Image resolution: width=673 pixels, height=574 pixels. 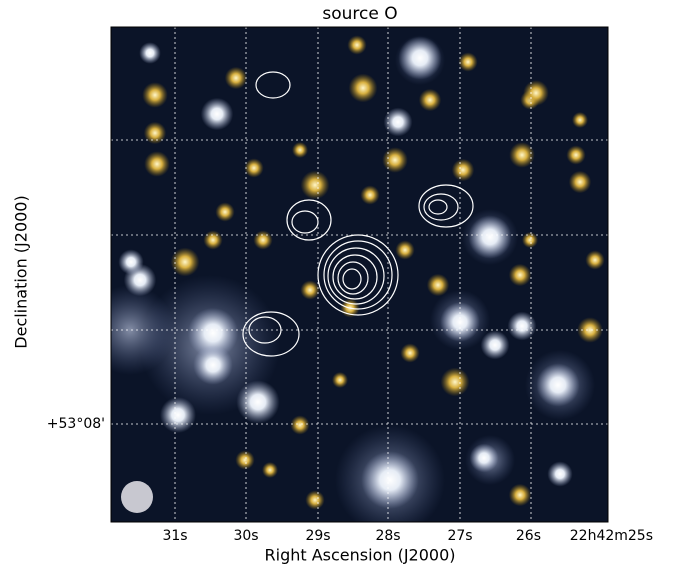 What do you see at coordinates (174, 536) in the screenshot?
I see `x-tick-label: 31s` at bounding box center [174, 536].